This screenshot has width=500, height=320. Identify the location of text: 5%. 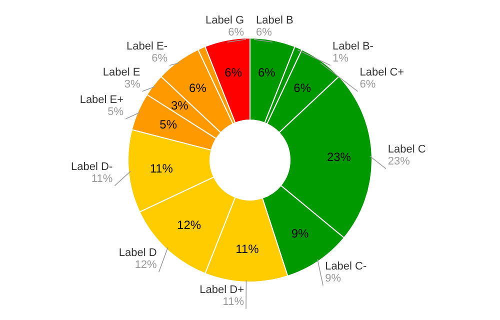
(116, 112).